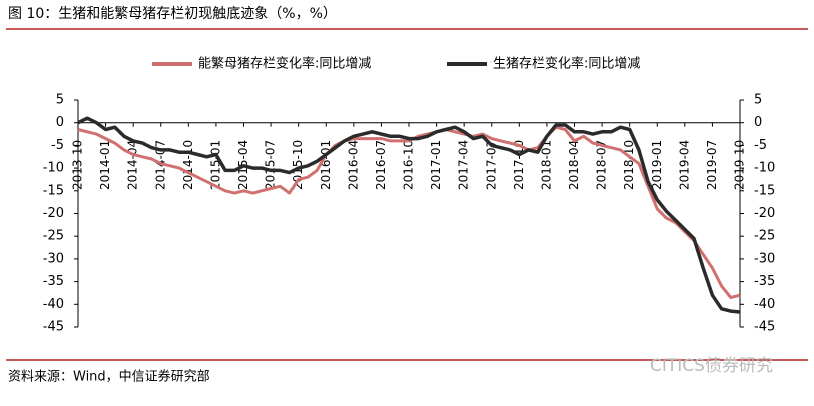 Image resolution: width=814 pixels, height=406 pixels. I want to click on x-tick-label: 2014-10, so click(188, 165).